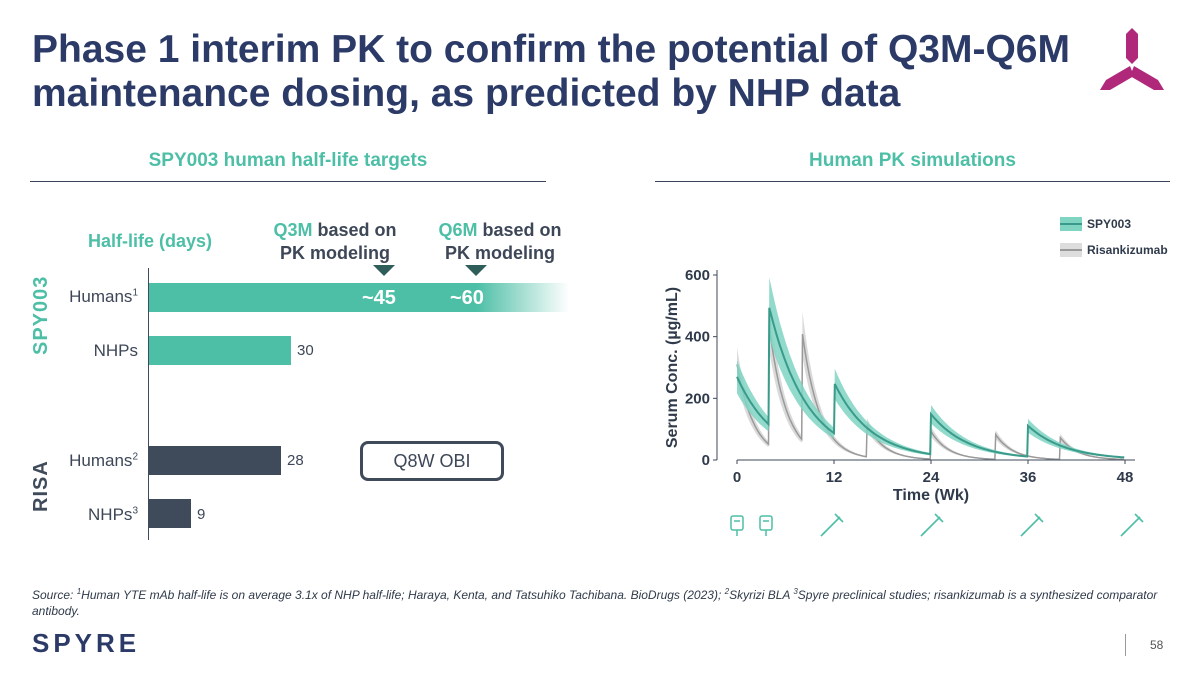  What do you see at coordinates (500, 242) in the screenshot?
I see `q6m-header: Q6M based on PK modeling` at bounding box center [500, 242].